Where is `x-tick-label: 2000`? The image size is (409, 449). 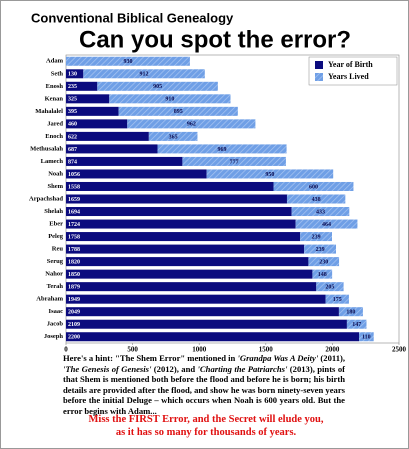 x-tick-label: 2000 is located at coordinates (332, 350).